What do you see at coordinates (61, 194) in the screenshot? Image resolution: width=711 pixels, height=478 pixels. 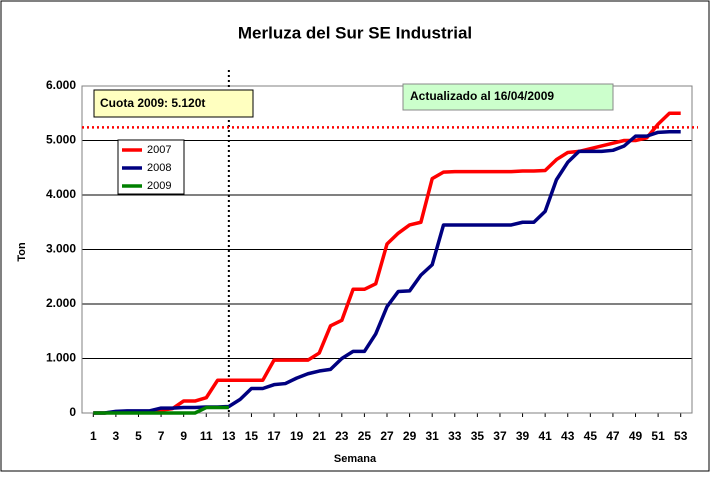 I see `y-tick-label: 4.000` at bounding box center [61, 194].